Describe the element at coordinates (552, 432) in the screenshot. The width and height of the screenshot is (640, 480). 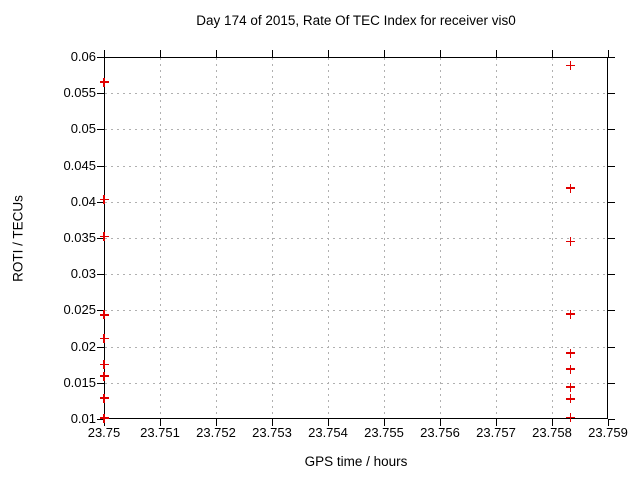
I see `x-tick-label: 23.758` at that location.